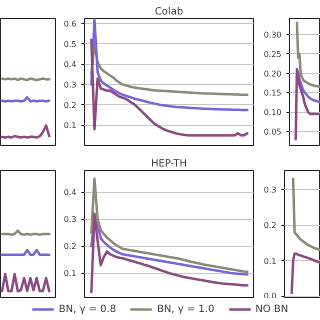  What do you see at coordinates (185, 309) in the screenshot?
I see `legend-label: BN, γ = 1.0` at bounding box center [185, 309].